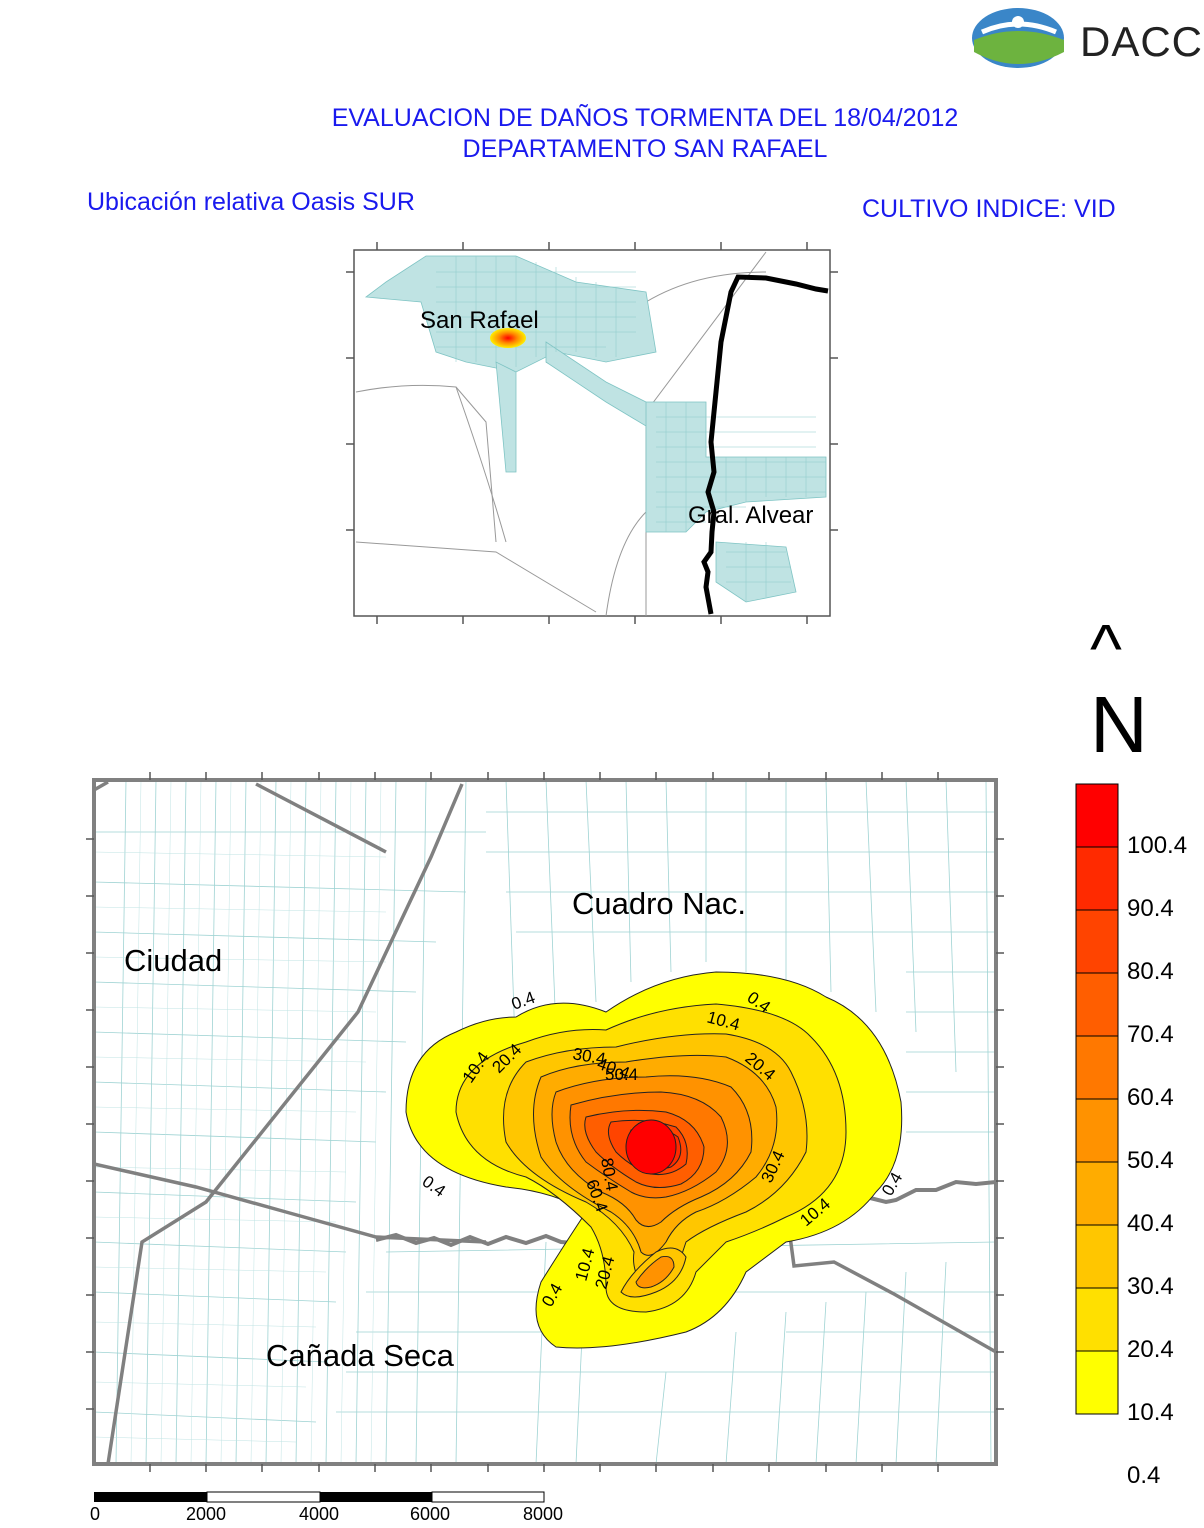  I want to click on north-arrow-icon: ^, so click(1106, 649).